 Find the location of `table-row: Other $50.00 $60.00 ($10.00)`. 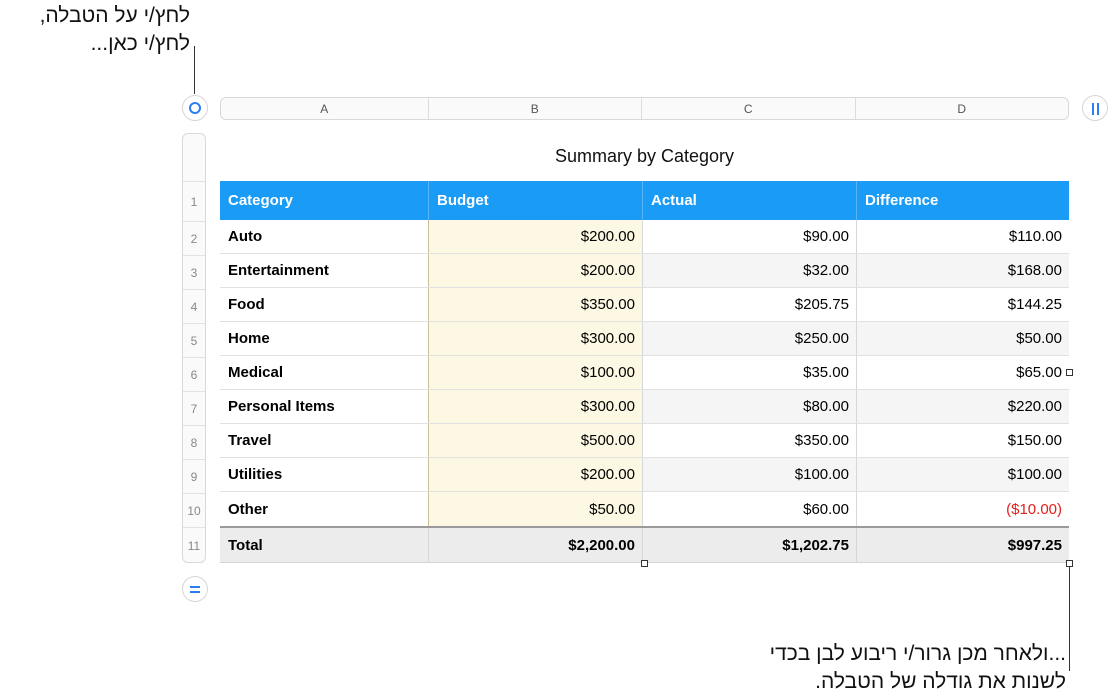

table-row: Other $50.00 $60.00 ($10.00) is located at coordinates (644, 509).